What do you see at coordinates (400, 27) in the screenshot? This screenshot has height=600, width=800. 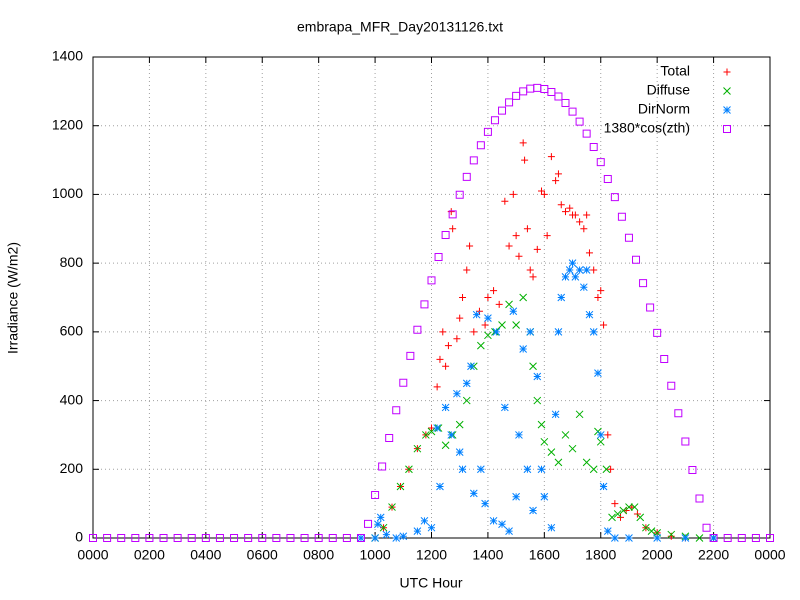 I see `chart-title: embrapa_MFR_Day20131126.txt` at bounding box center [400, 27].